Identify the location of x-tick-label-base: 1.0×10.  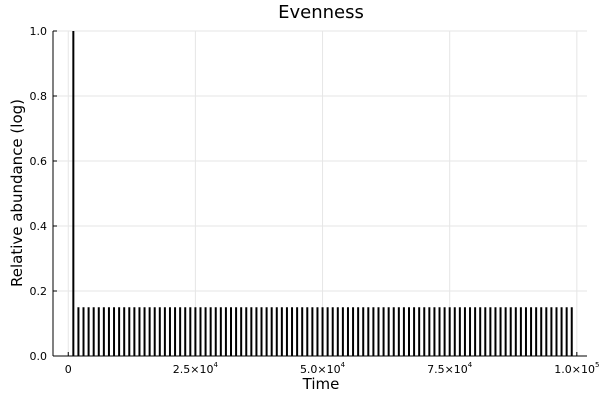
(574, 369).